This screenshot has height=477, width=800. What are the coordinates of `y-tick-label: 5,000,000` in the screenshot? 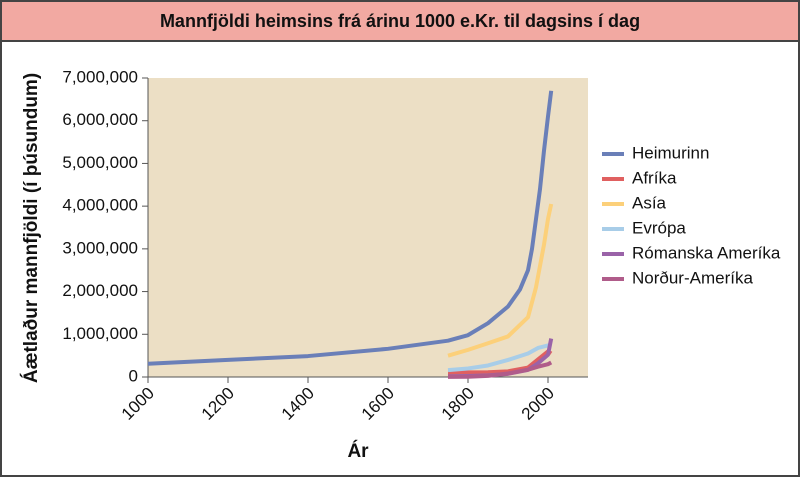 It's located at (100, 162).